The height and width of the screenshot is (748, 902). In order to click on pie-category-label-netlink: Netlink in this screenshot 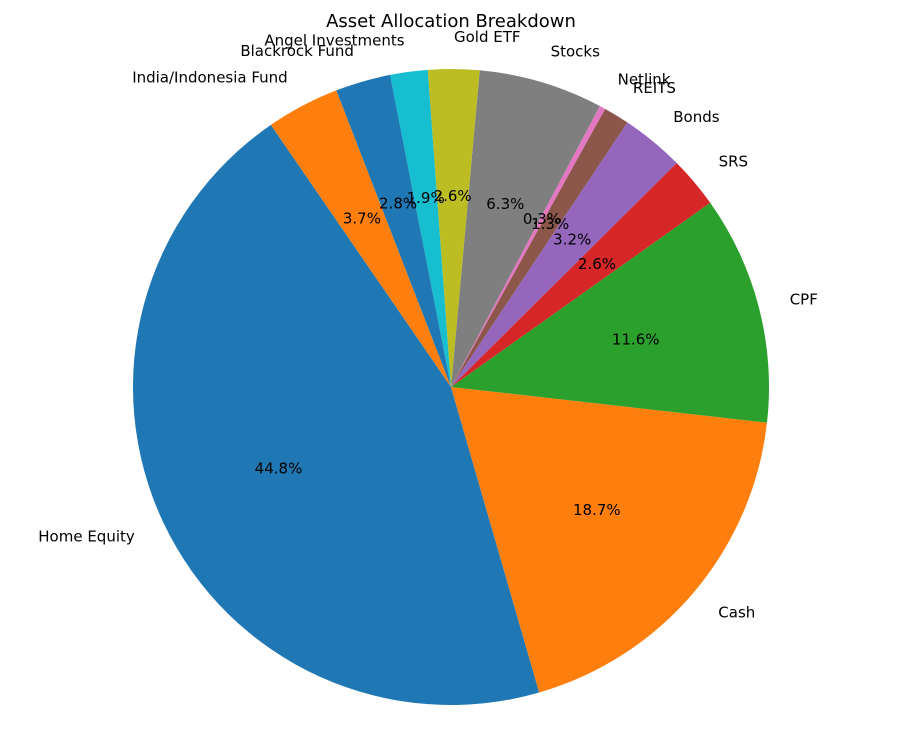, I will do `click(644, 79)`.